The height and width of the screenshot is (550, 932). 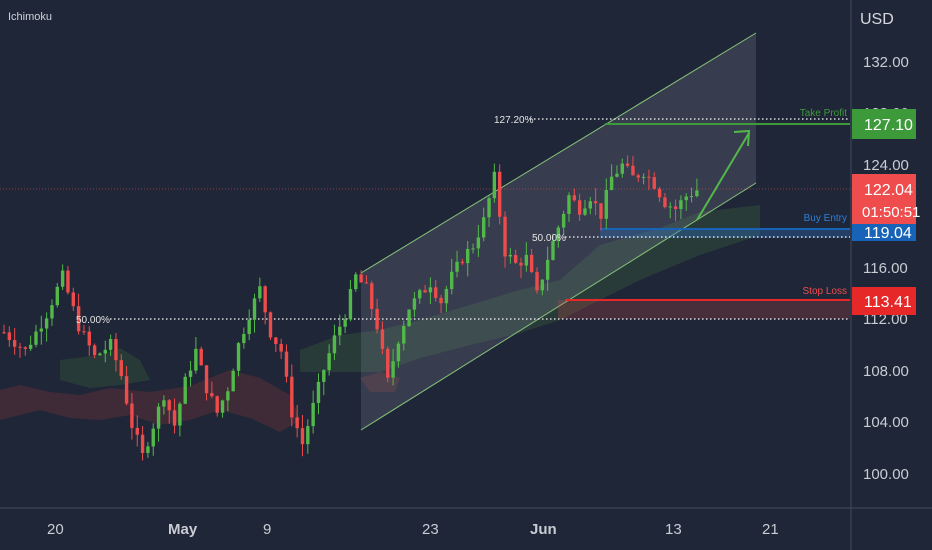 What do you see at coordinates (823, 113) in the screenshot?
I see `take-profit-label: Take Profit` at bounding box center [823, 113].